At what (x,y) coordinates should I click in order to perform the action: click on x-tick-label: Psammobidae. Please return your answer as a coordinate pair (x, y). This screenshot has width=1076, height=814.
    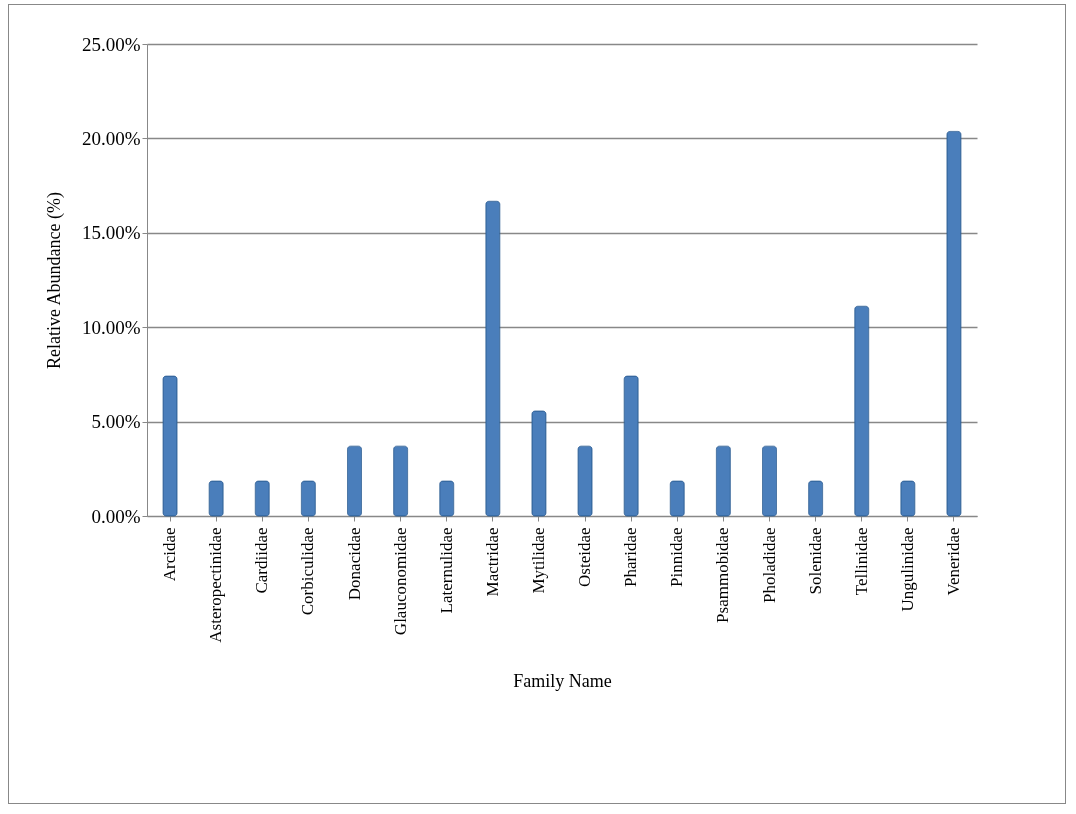
    Looking at the image, I should click on (723, 575).